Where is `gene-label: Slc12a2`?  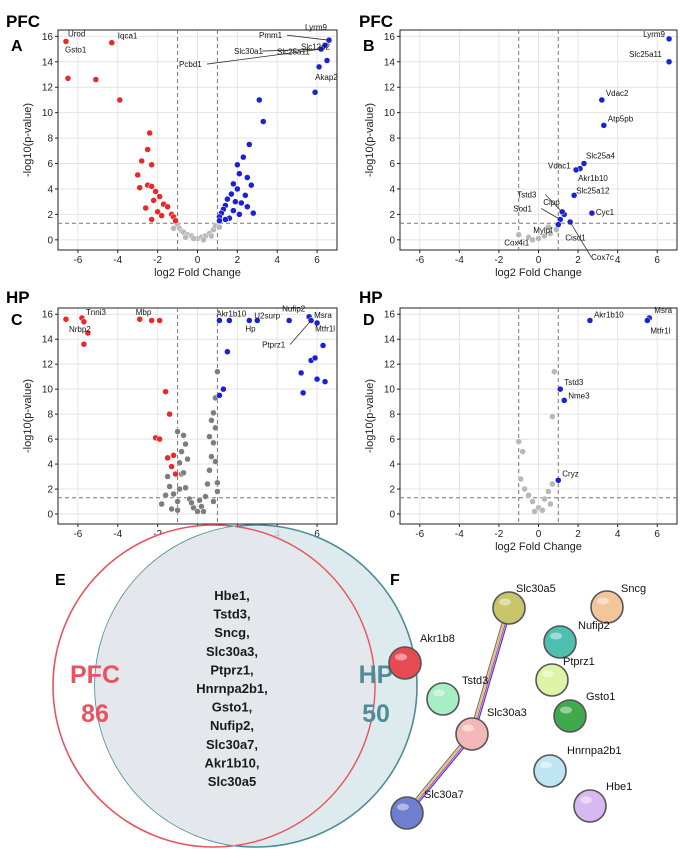
gene-label: Slc12a2 is located at coordinates (315, 46).